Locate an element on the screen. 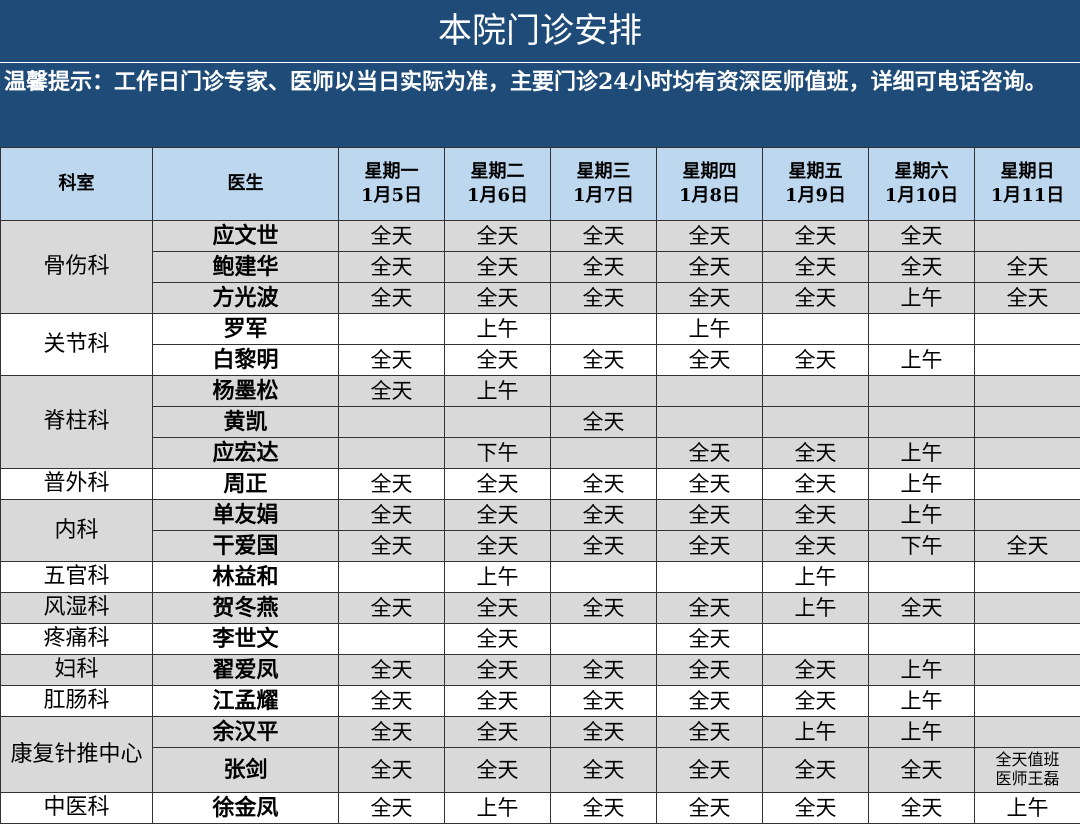 The image size is (1080, 831). day-header: 星期一 1月5日 is located at coordinates (391, 184).